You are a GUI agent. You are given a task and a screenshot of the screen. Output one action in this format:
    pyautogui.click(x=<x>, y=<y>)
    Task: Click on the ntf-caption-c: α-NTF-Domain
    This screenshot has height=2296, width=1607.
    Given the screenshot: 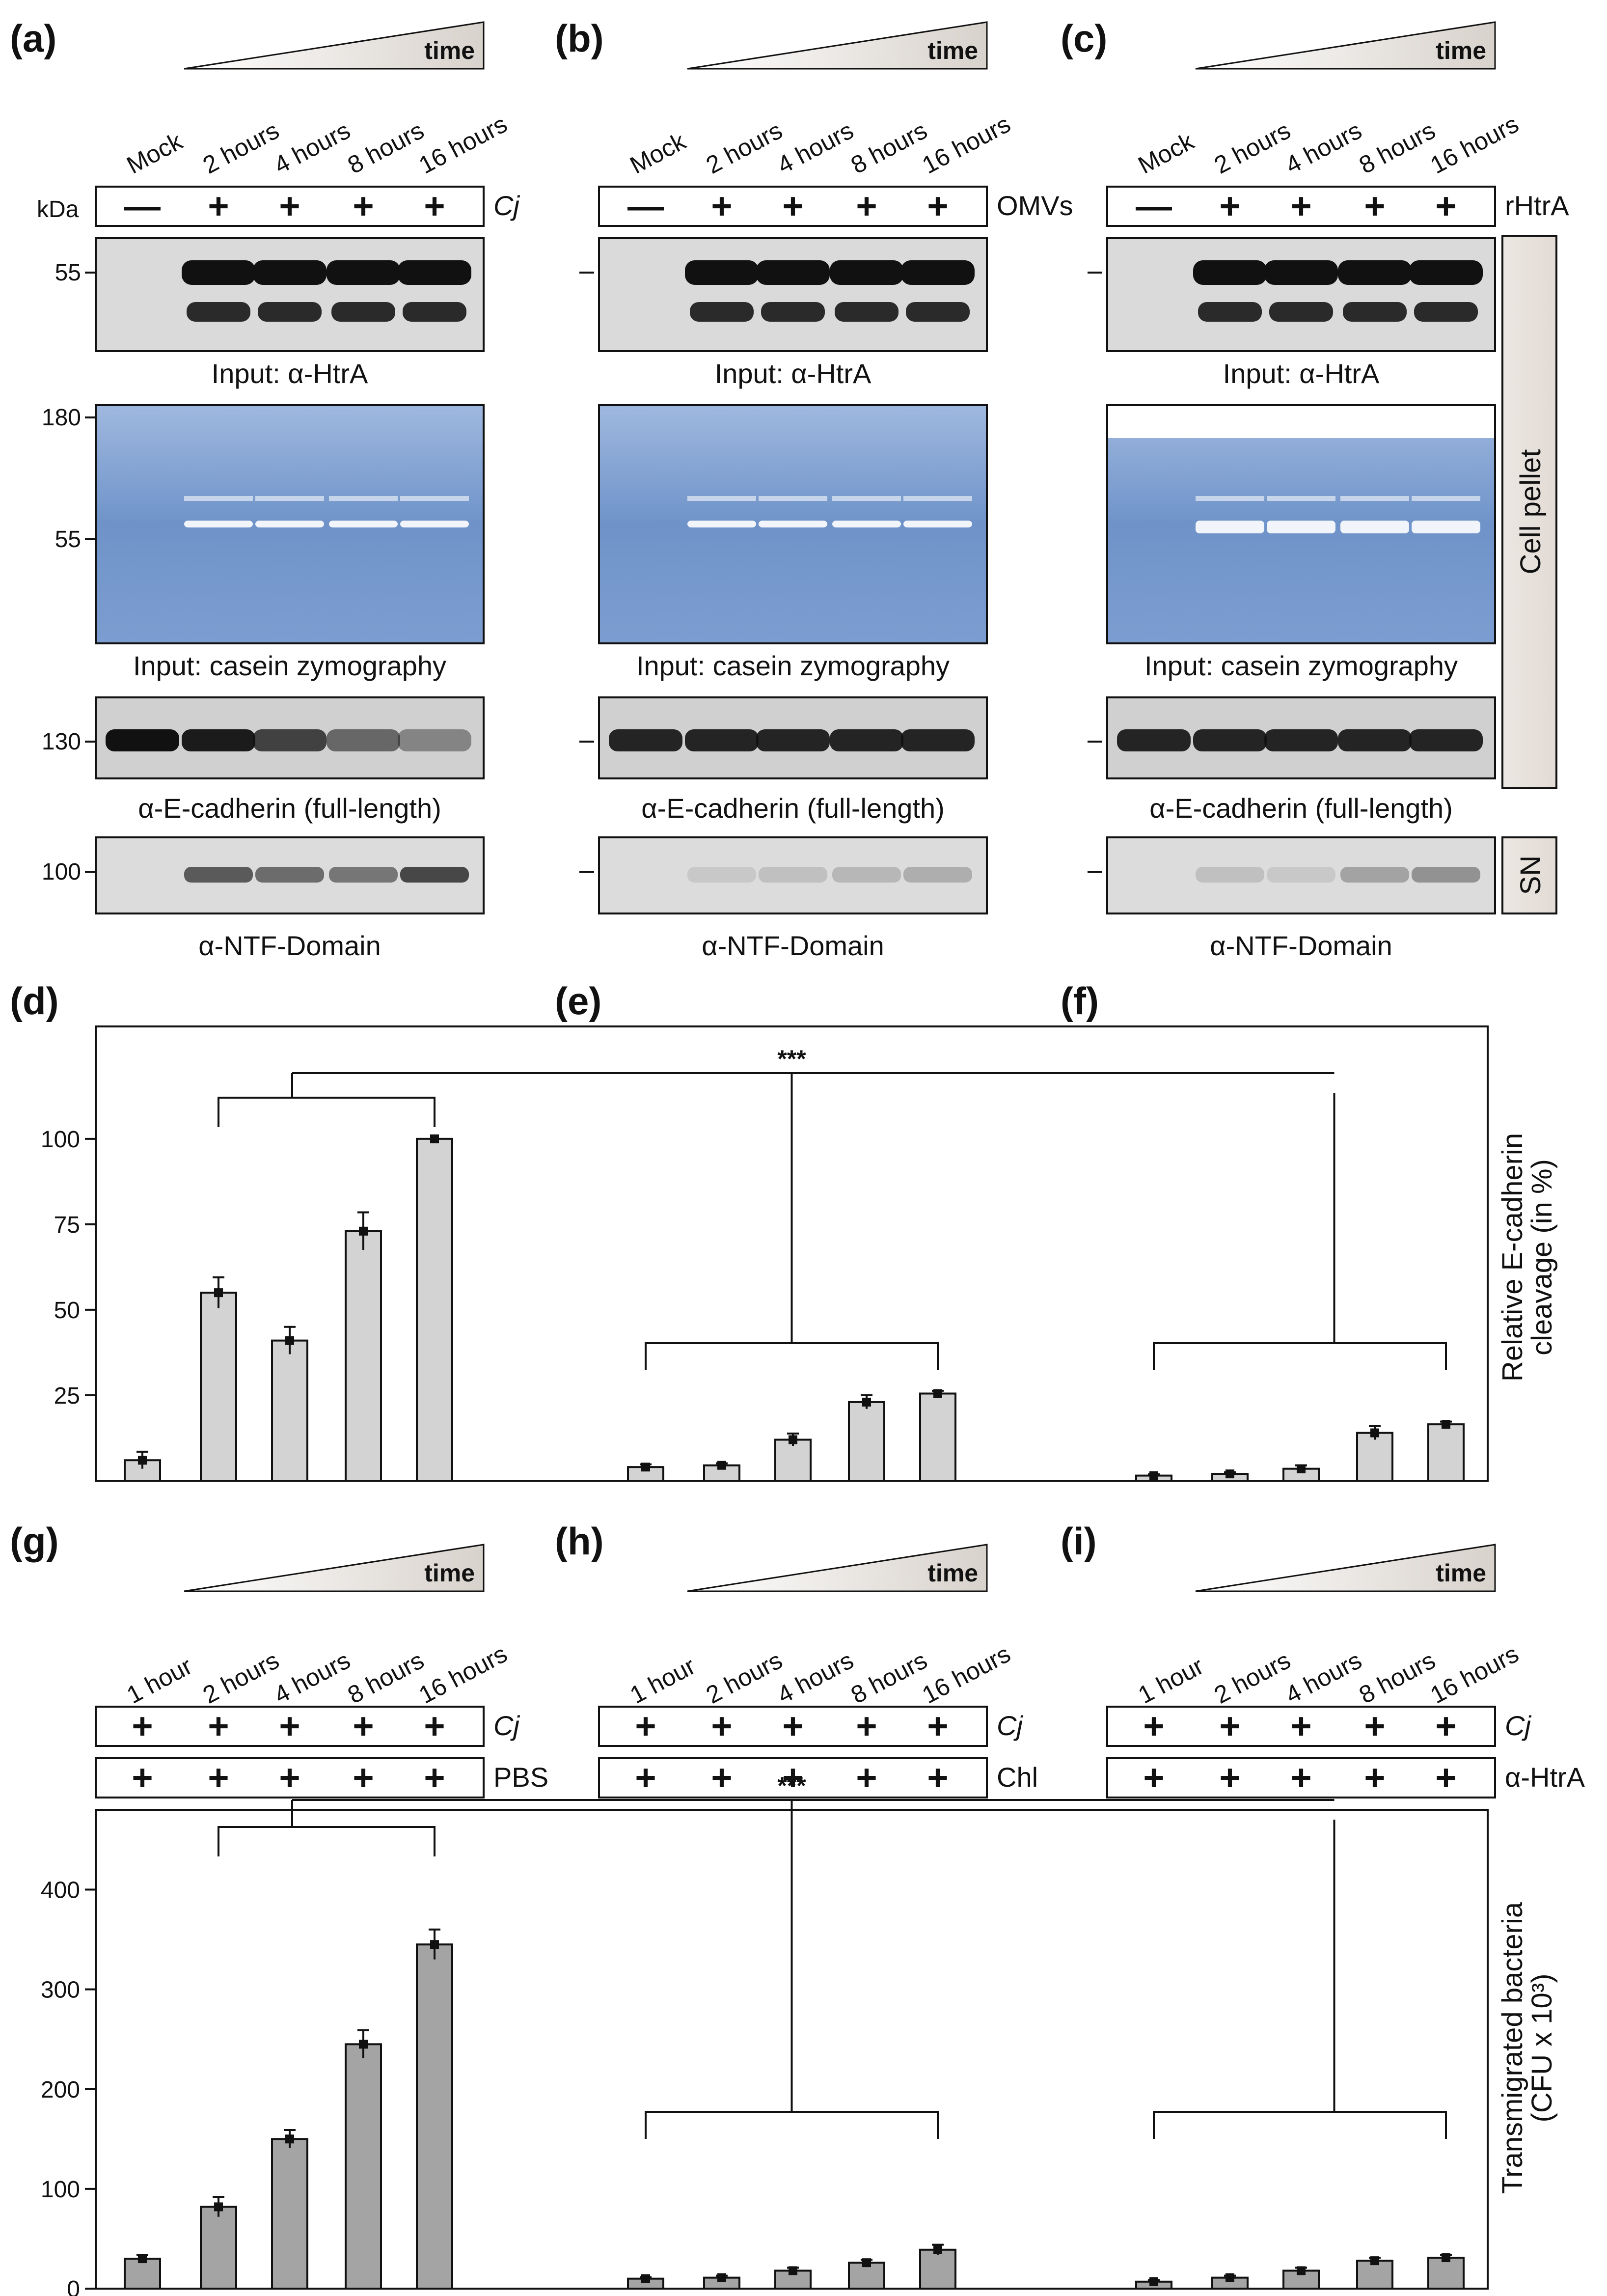 What is the action you would take?
    pyautogui.click(x=1301, y=946)
    